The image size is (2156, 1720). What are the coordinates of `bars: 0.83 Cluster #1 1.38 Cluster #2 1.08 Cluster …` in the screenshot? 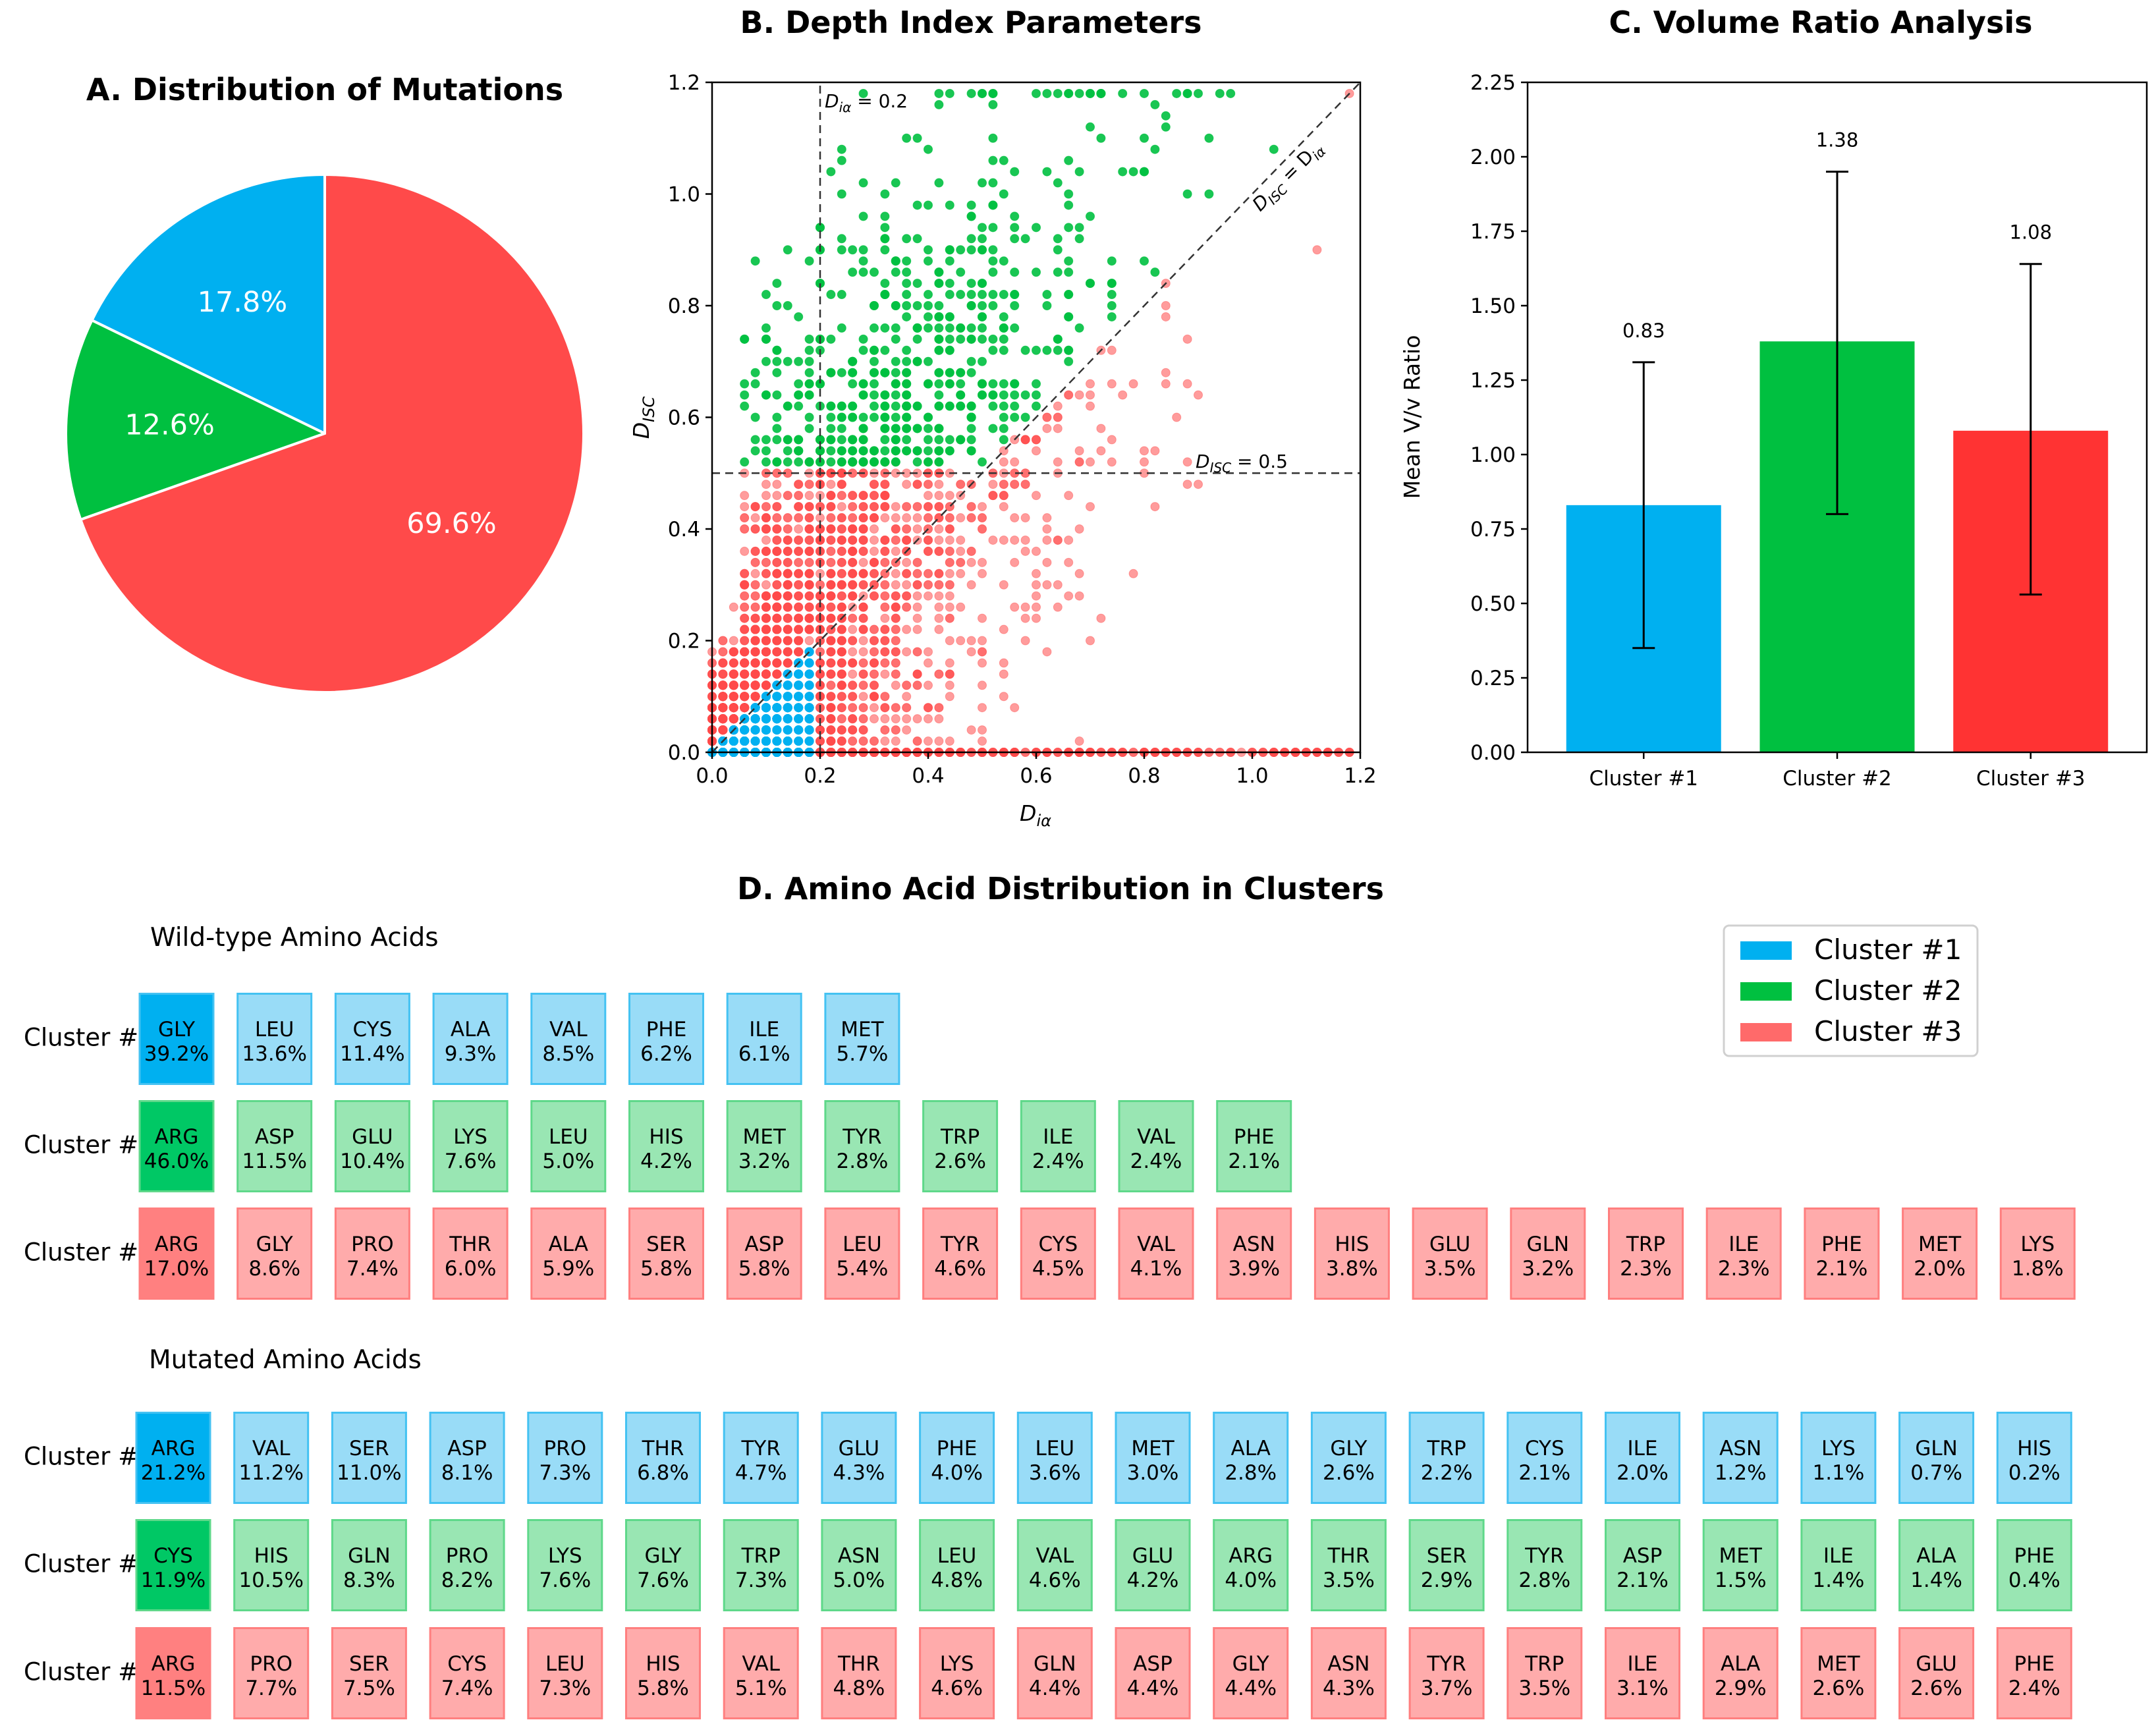 It's located at (1837, 460).